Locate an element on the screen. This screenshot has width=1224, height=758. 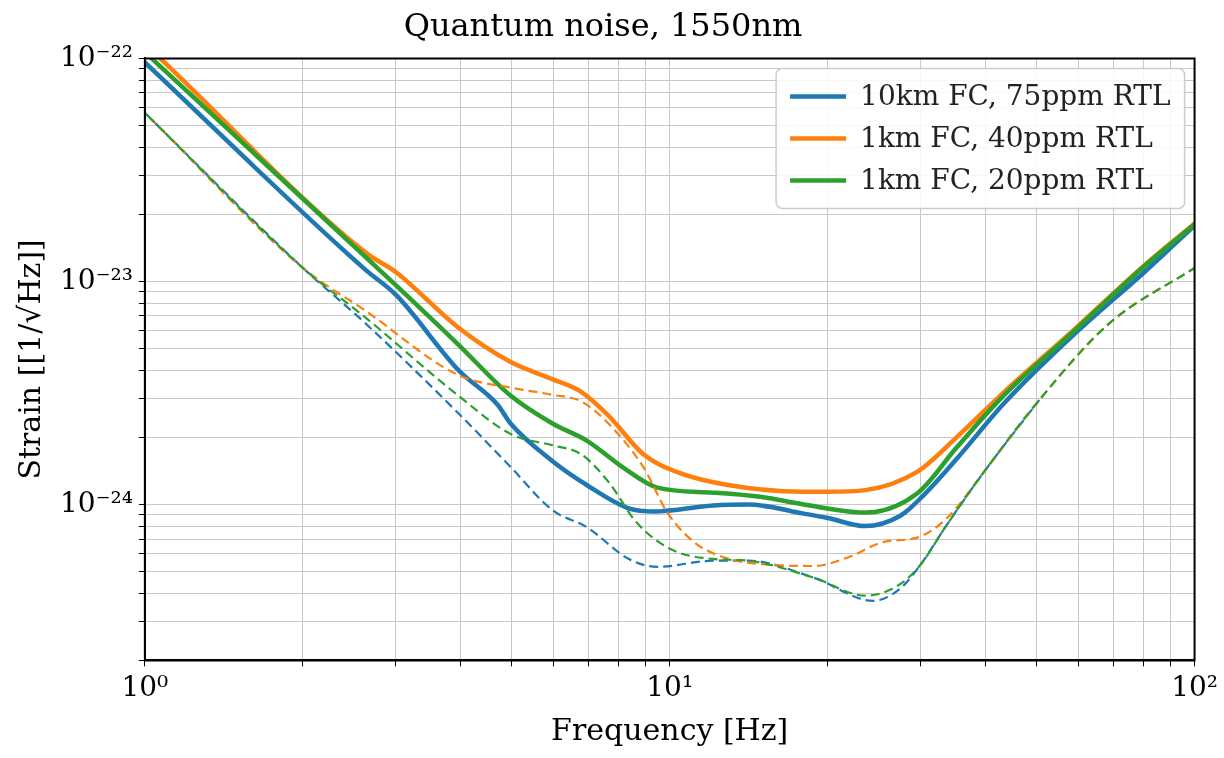
x-tick-label: 10⁰ is located at coordinates (145, 687).